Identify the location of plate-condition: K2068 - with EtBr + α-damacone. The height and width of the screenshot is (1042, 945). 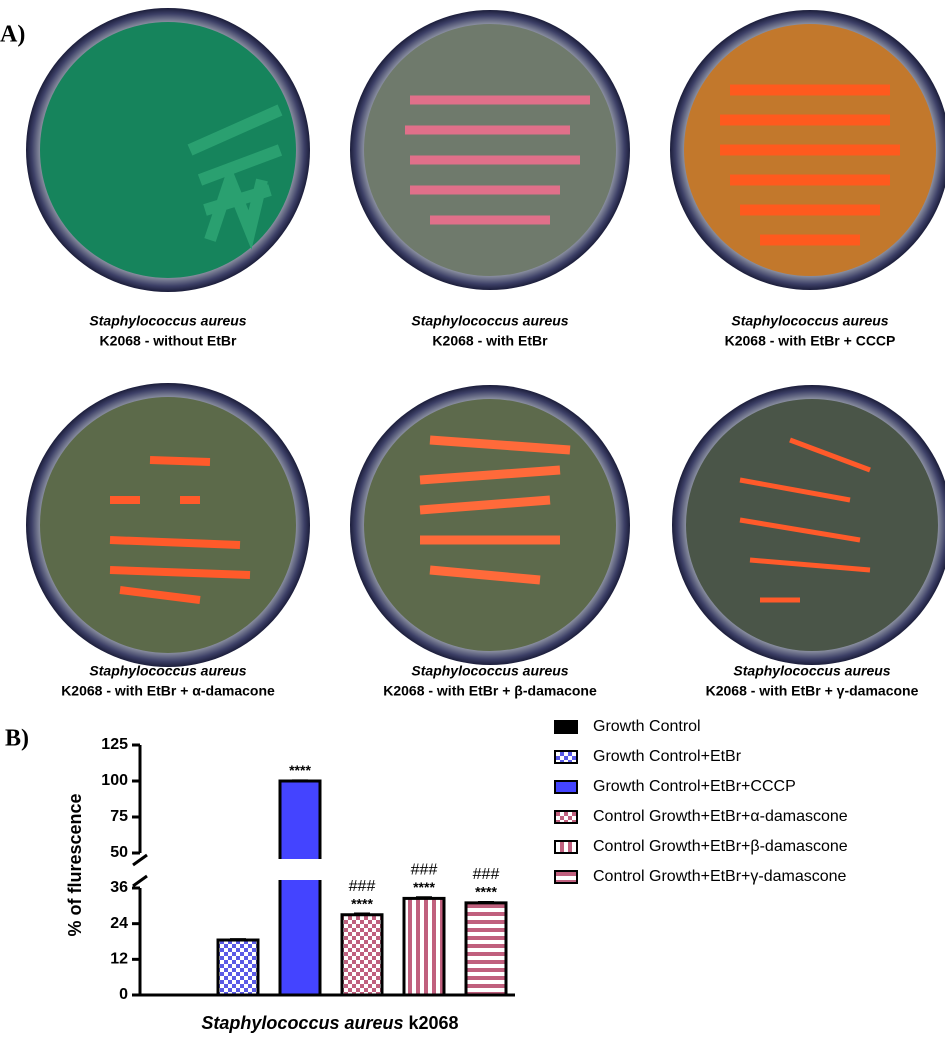
(168, 691).